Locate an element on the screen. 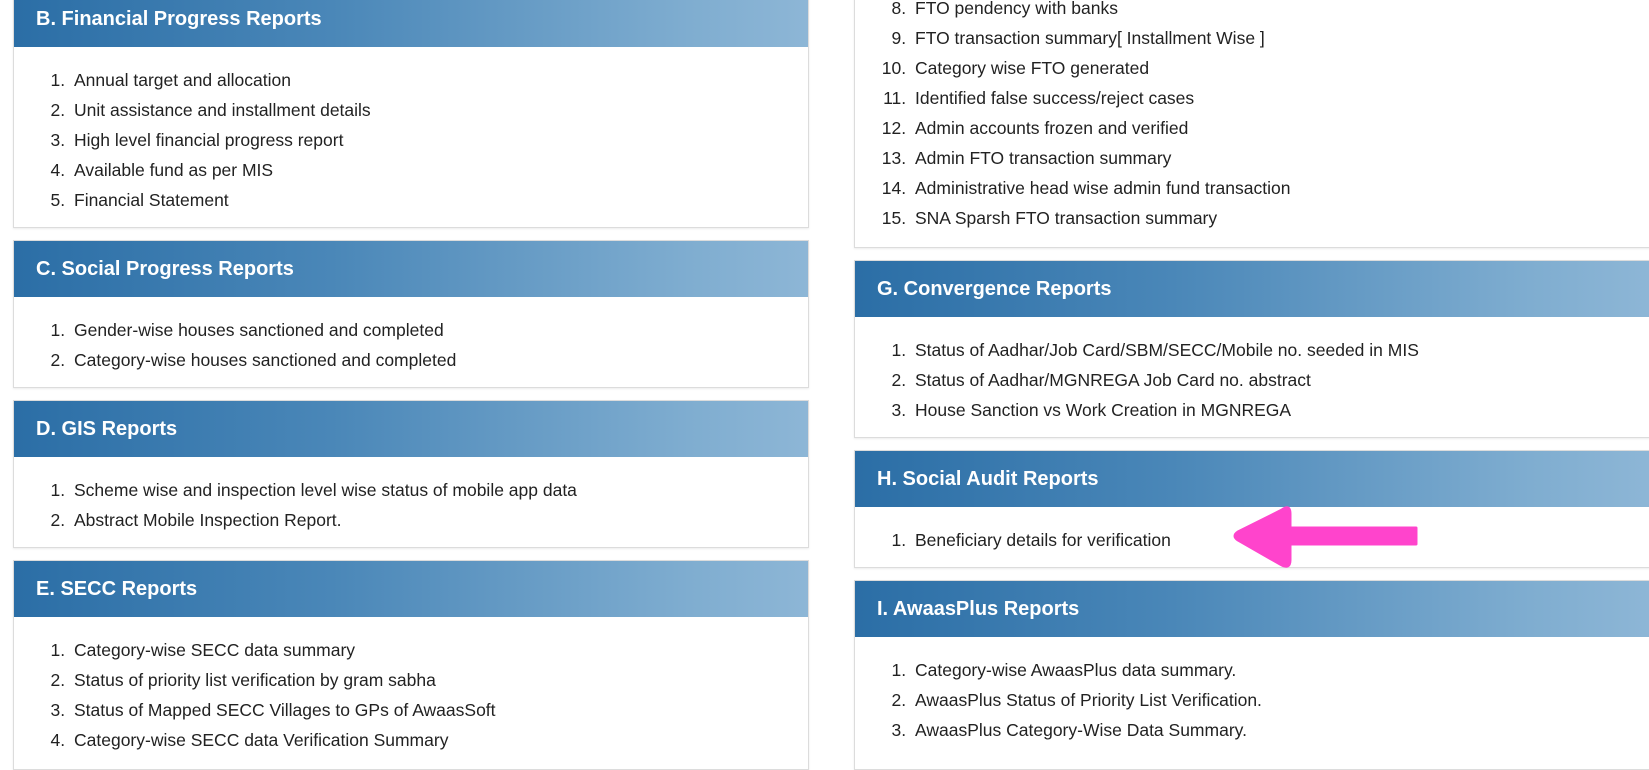 This screenshot has height=770, width=1649. report-link: SNA Sparsh FTO transaction summary is located at coordinates (1280, 218).